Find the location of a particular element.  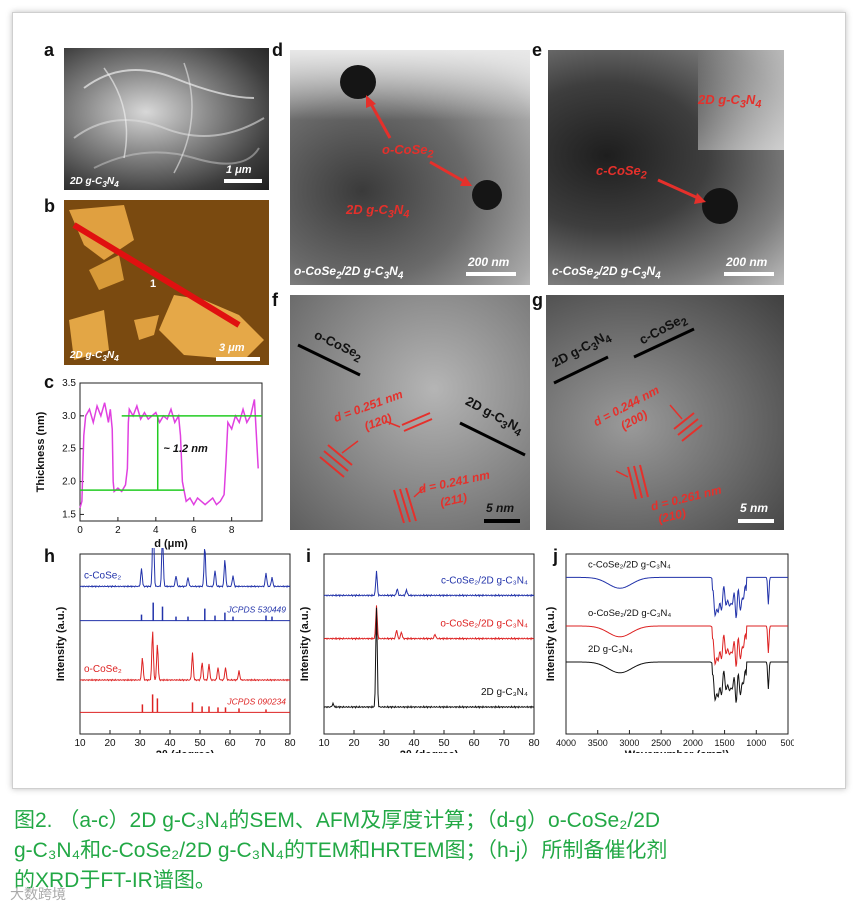

caption-line-3: 的XRD于FT-IR谱图。 is located at coordinates (115, 880).